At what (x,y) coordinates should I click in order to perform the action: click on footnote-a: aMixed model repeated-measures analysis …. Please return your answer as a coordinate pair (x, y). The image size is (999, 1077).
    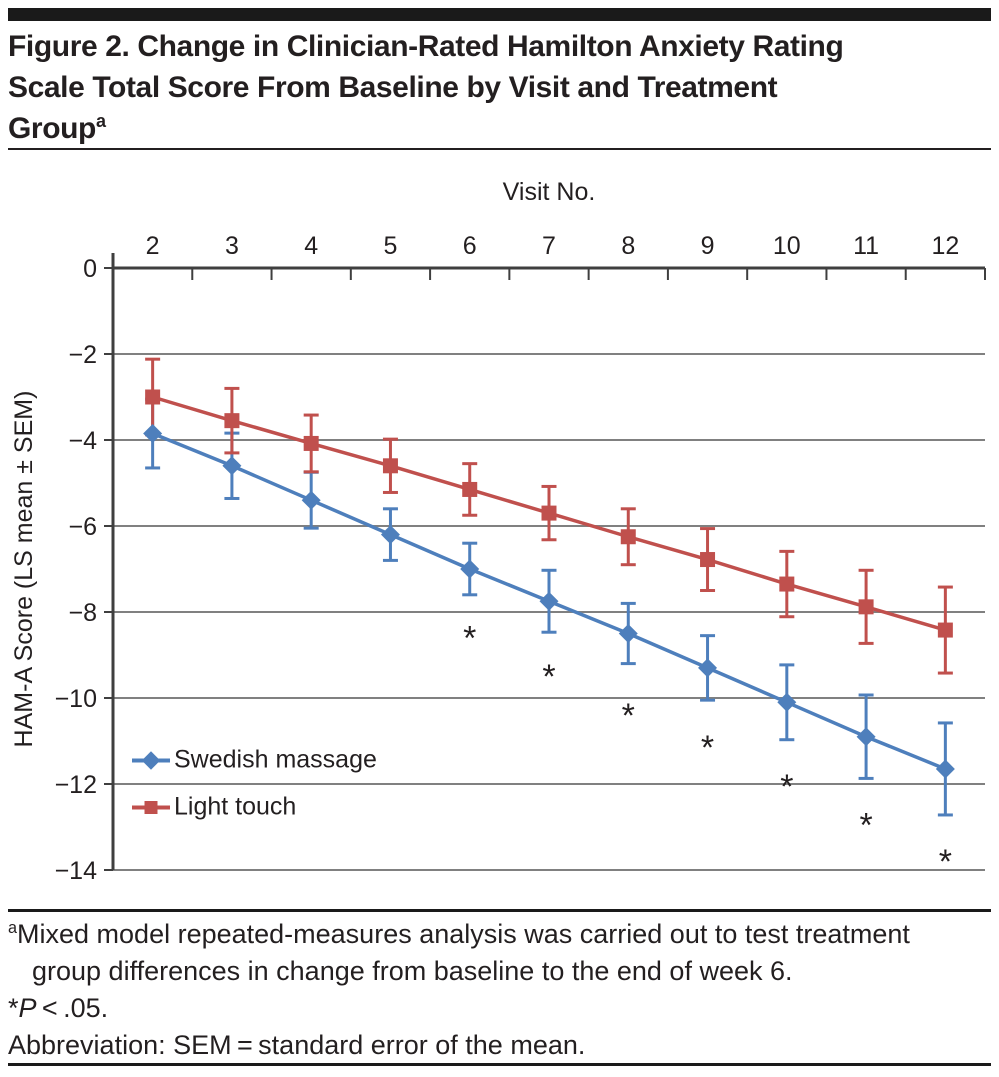
    Looking at the image, I should click on (500, 953).